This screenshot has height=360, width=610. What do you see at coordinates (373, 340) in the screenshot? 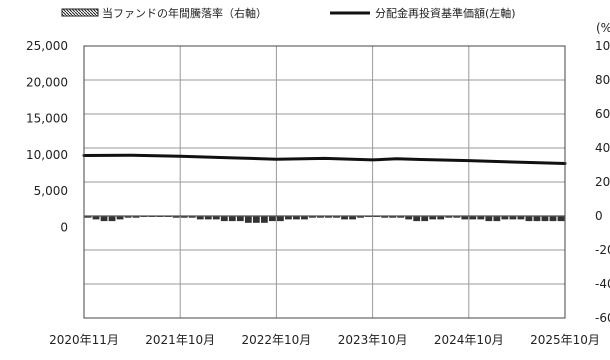
I see `x-tick-label: 2023年10月` at bounding box center [373, 340].